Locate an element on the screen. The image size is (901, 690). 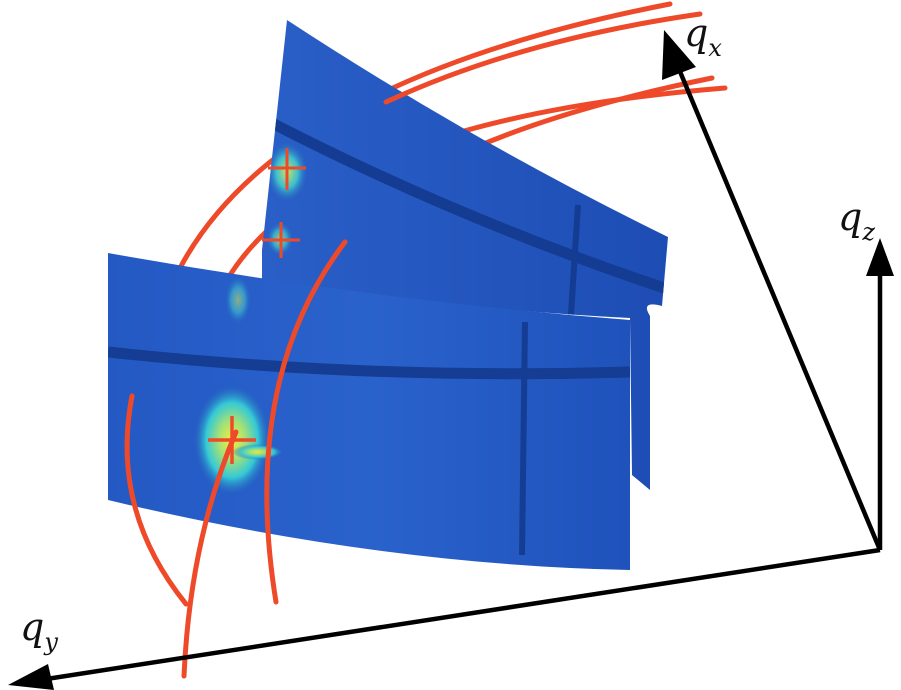
peak-marker-front is located at coordinates (232, 440).